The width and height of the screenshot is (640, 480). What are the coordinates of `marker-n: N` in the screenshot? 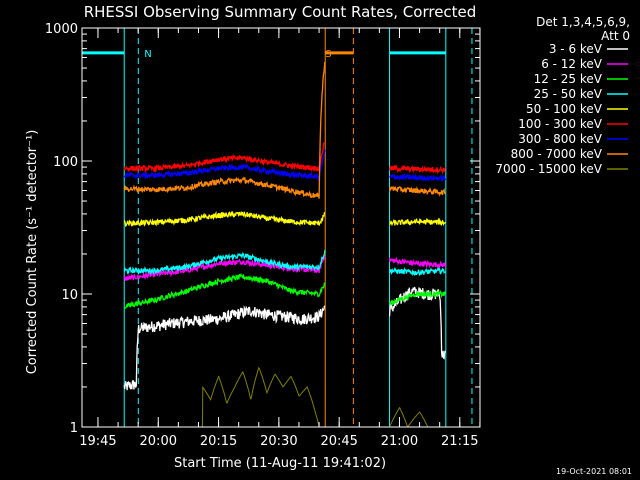 It's located at (147, 54).